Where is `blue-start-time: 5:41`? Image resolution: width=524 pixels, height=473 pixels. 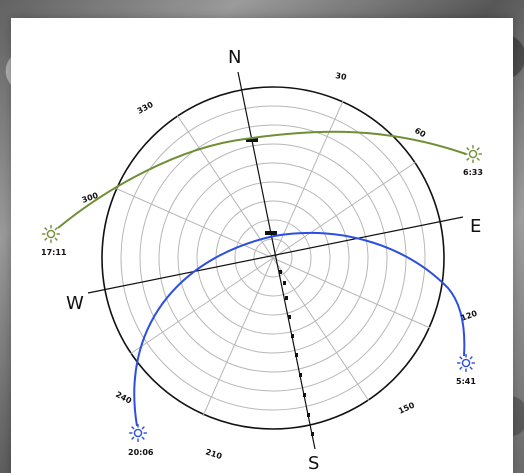 blue-start-time: 5:41 is located at coordinates (466, 381).